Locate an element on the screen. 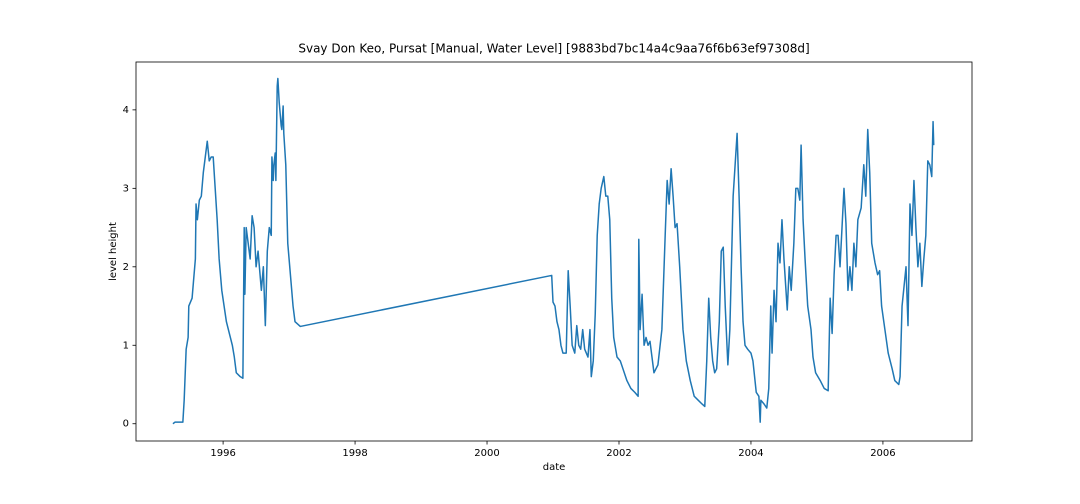 This screenshot has height=504, width=1080. x-tick-label: 2006 is located at coordinates (882, 453).